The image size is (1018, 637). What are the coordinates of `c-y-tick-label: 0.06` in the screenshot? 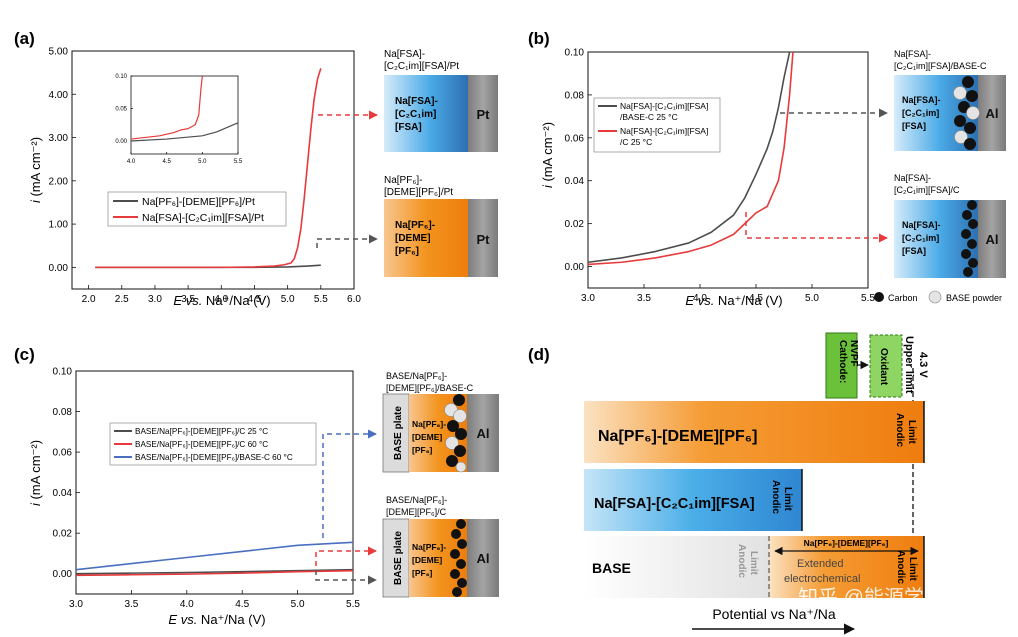 It's located at (63, 453).